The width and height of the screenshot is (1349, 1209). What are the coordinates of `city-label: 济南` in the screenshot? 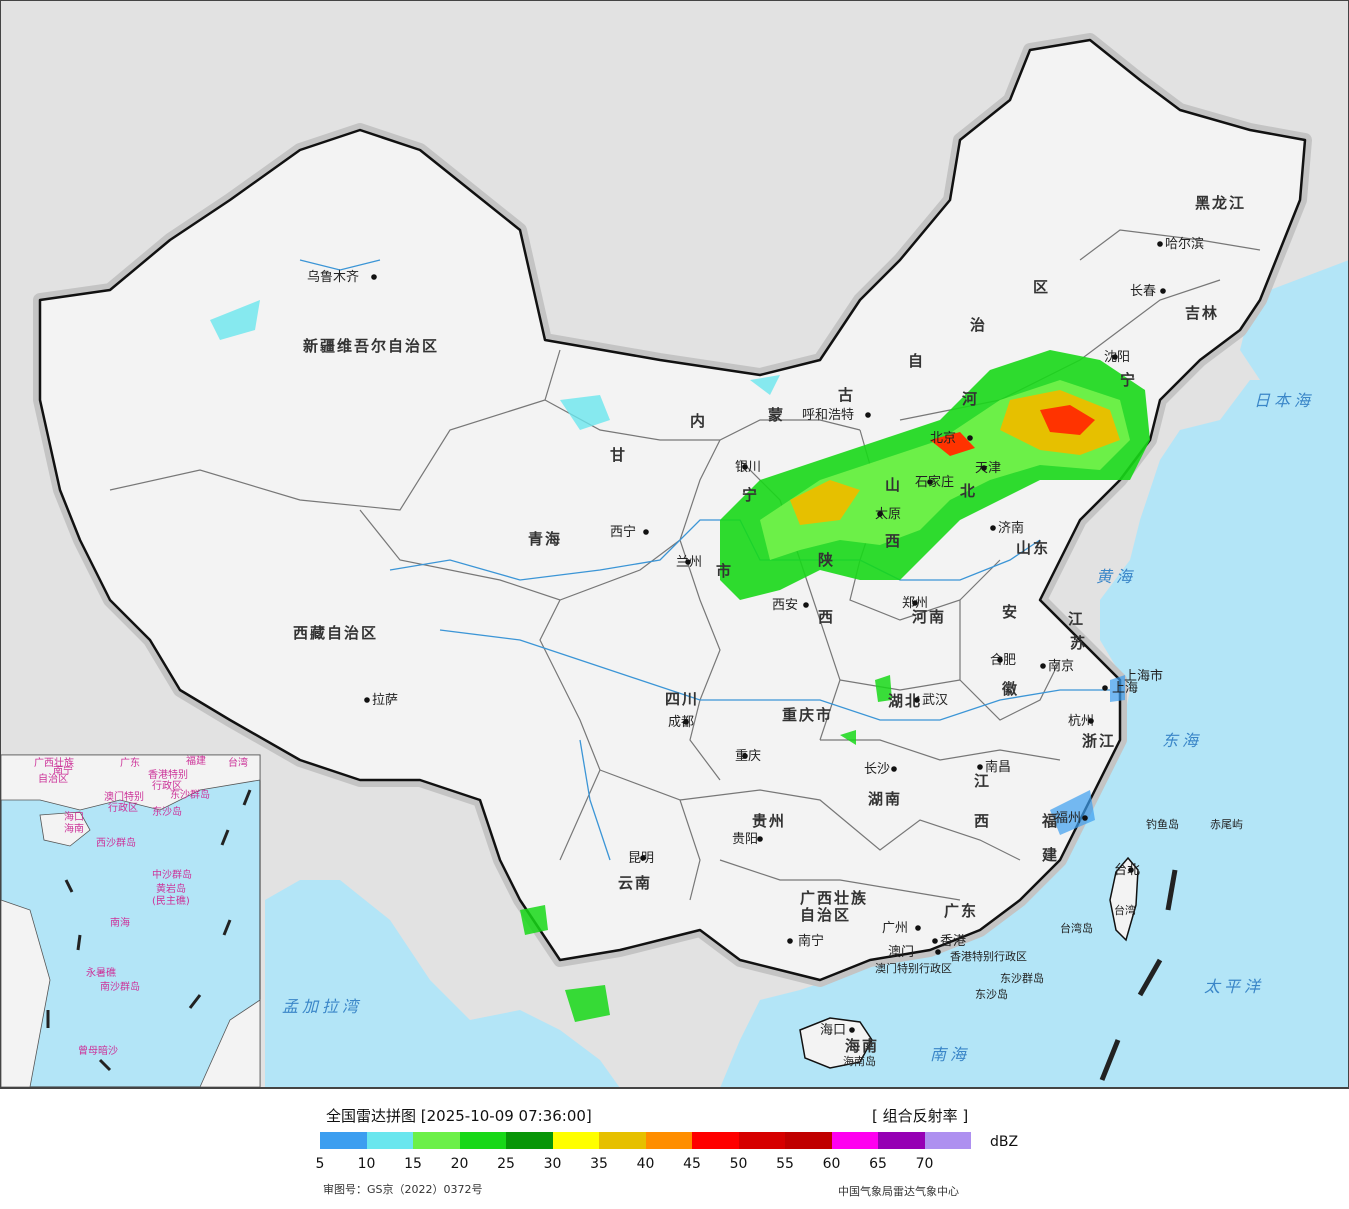 It's located at (1011, 528).